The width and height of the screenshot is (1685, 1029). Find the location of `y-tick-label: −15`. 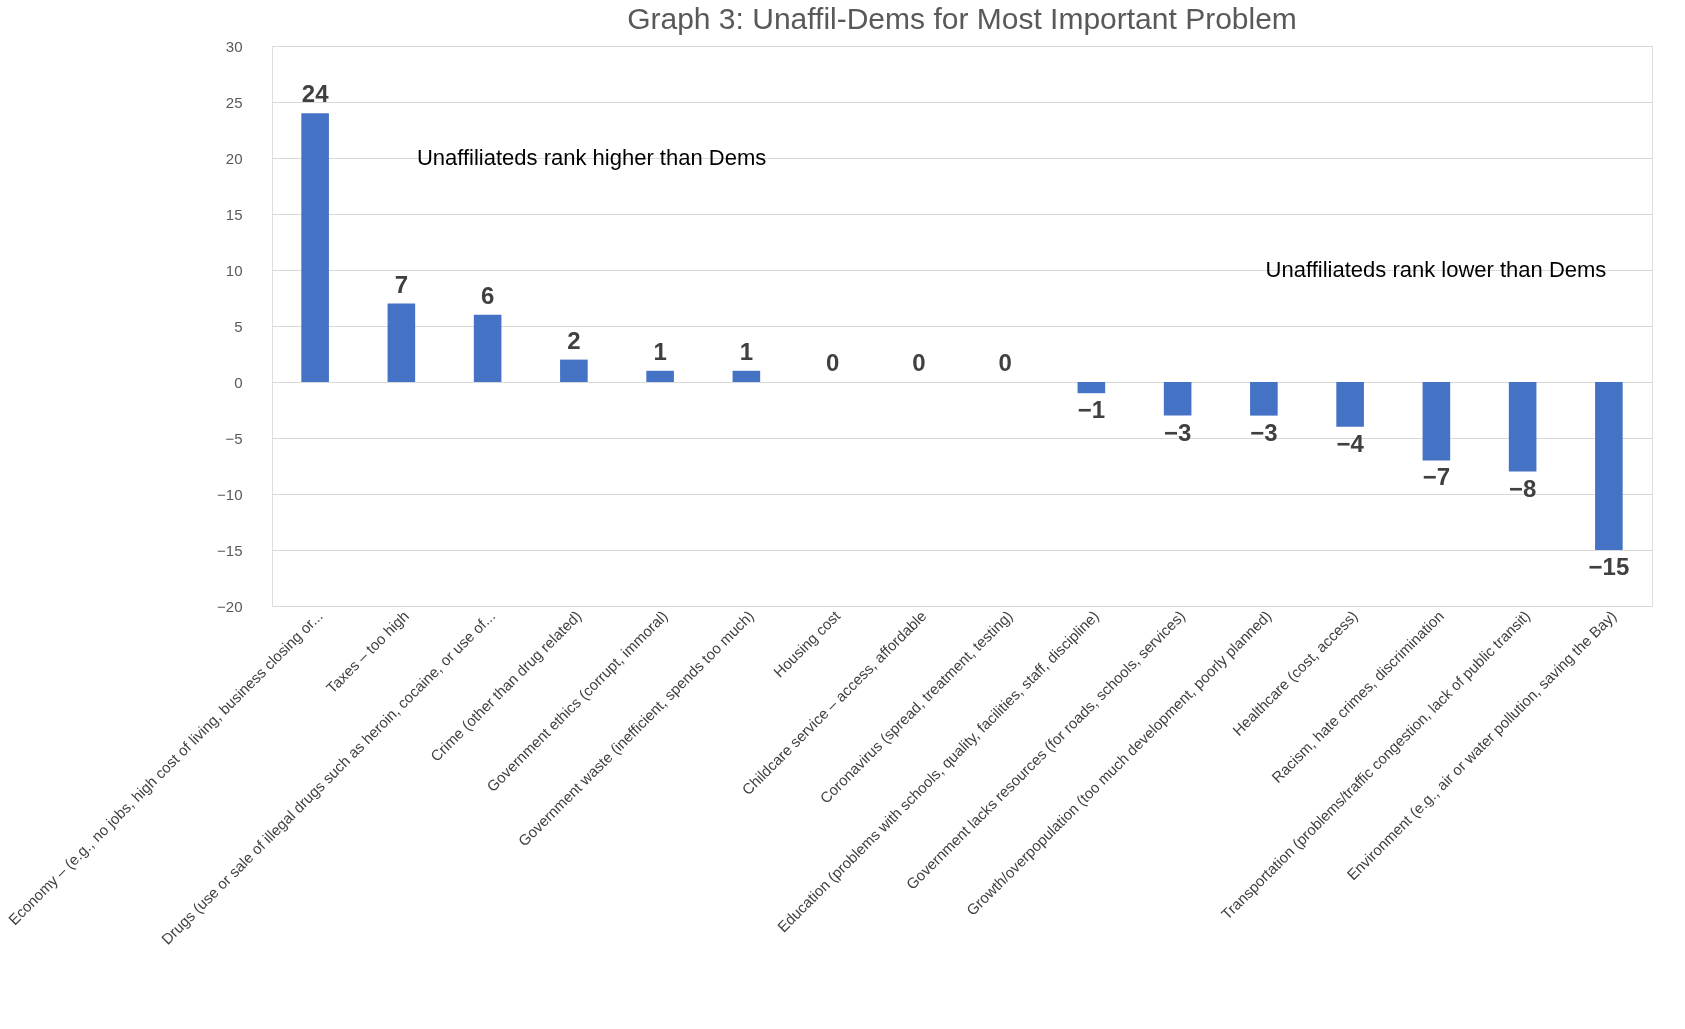

y-tick-label: −15 is located at coordinates (230, 550).